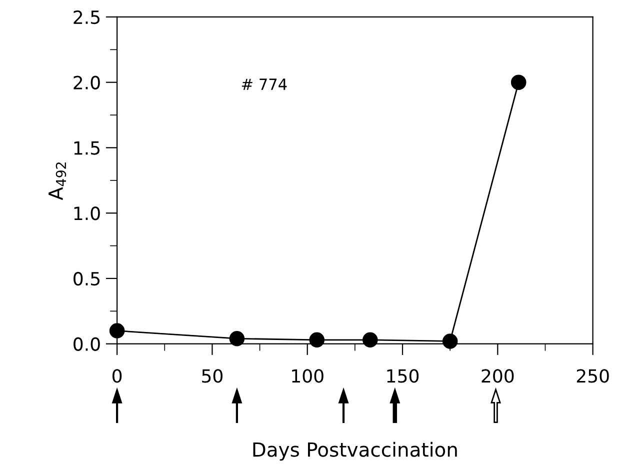  I want to click on y-tick-label: 1.0, so click(87, 213).